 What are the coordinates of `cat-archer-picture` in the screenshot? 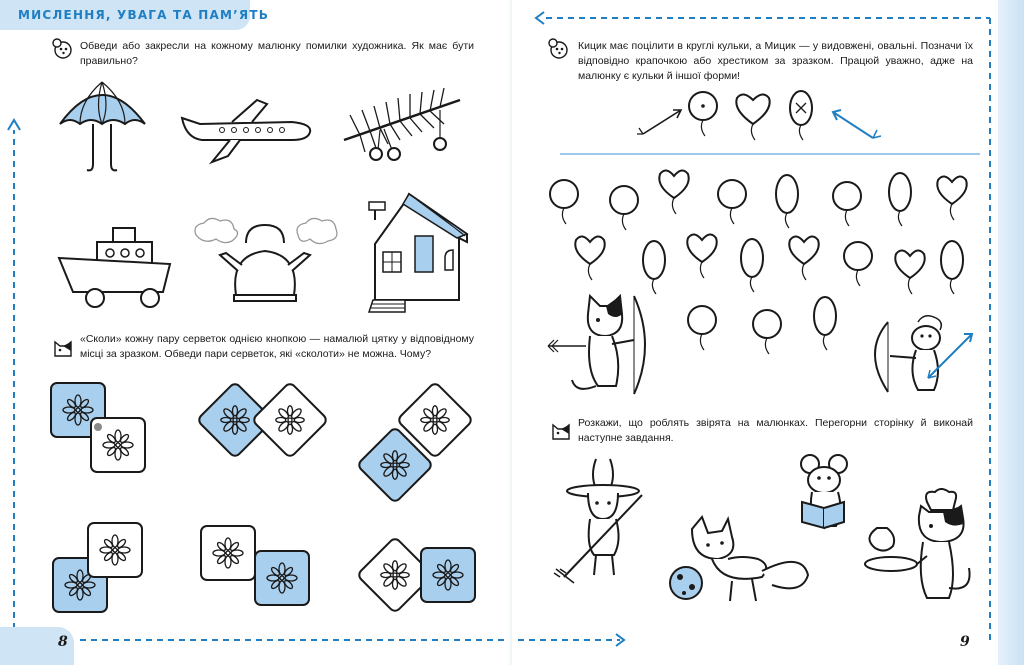 It's located at (596, 344).